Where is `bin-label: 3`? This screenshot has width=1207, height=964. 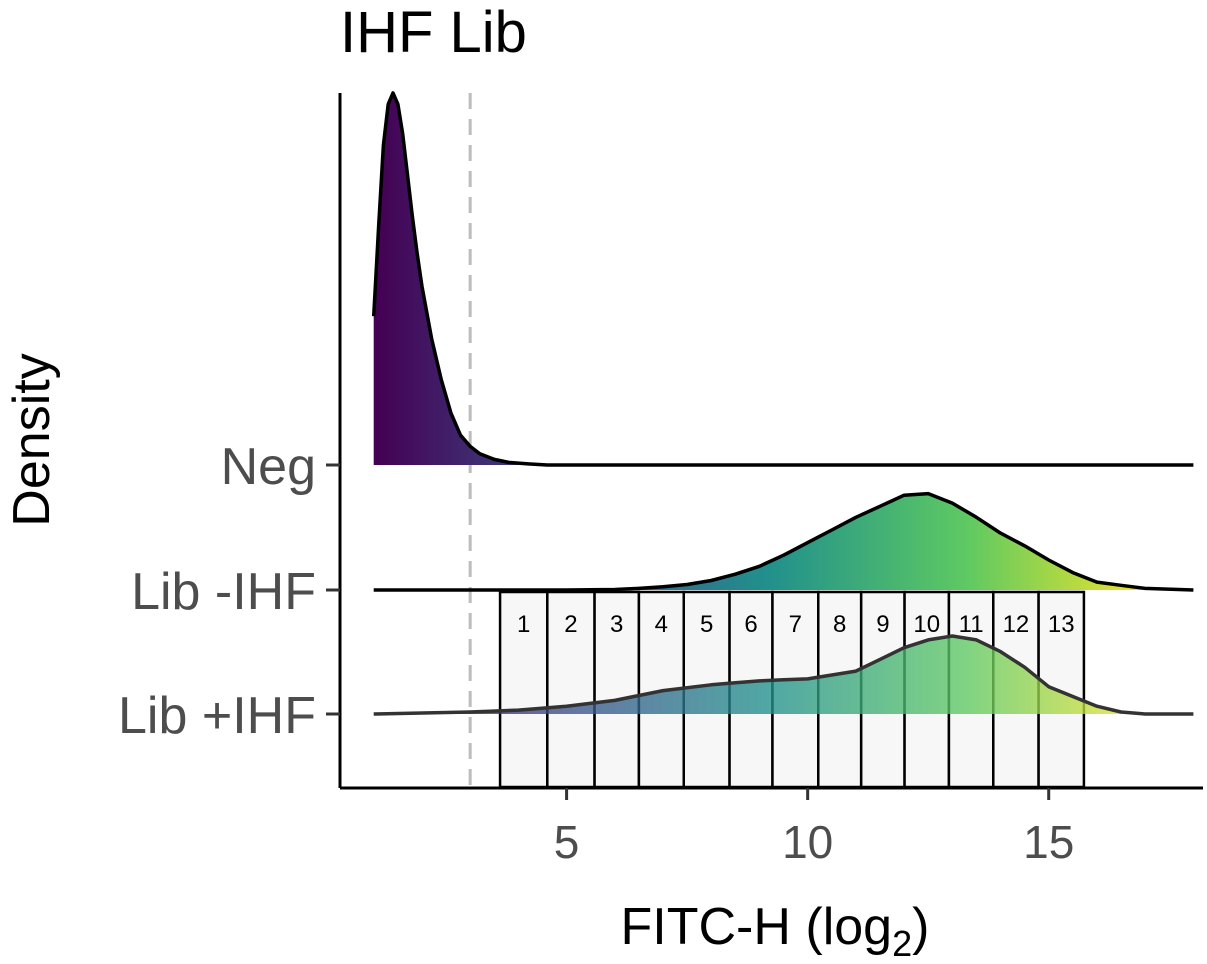
bin-label: 3 is located at coordinates (616, 624).